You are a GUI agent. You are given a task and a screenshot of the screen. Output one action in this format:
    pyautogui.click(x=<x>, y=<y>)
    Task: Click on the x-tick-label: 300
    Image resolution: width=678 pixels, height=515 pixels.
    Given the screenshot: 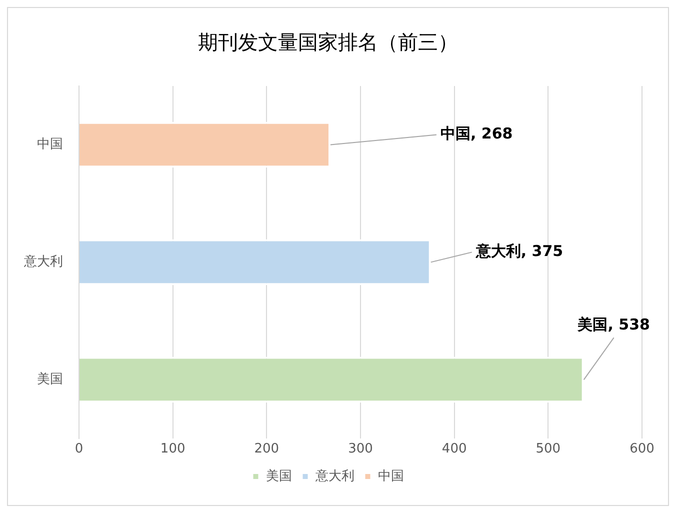 What is the action you would take?
    pyautogui.click(x=360, y=449)
    